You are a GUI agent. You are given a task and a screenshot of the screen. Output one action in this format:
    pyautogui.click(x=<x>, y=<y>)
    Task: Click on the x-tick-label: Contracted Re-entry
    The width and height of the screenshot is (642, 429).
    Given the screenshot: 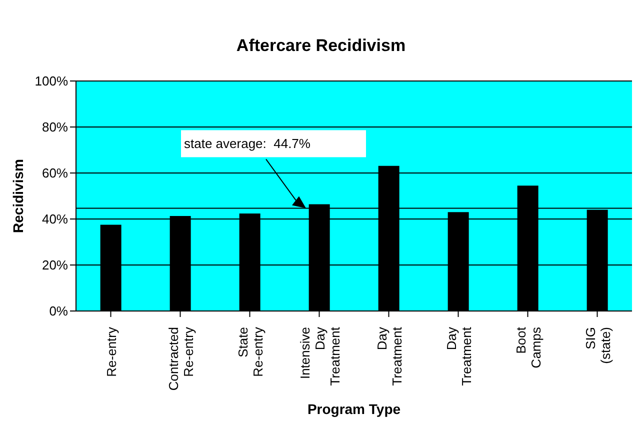 What is the action you would take?
    pyautogui.click(x=181, y=358)
    